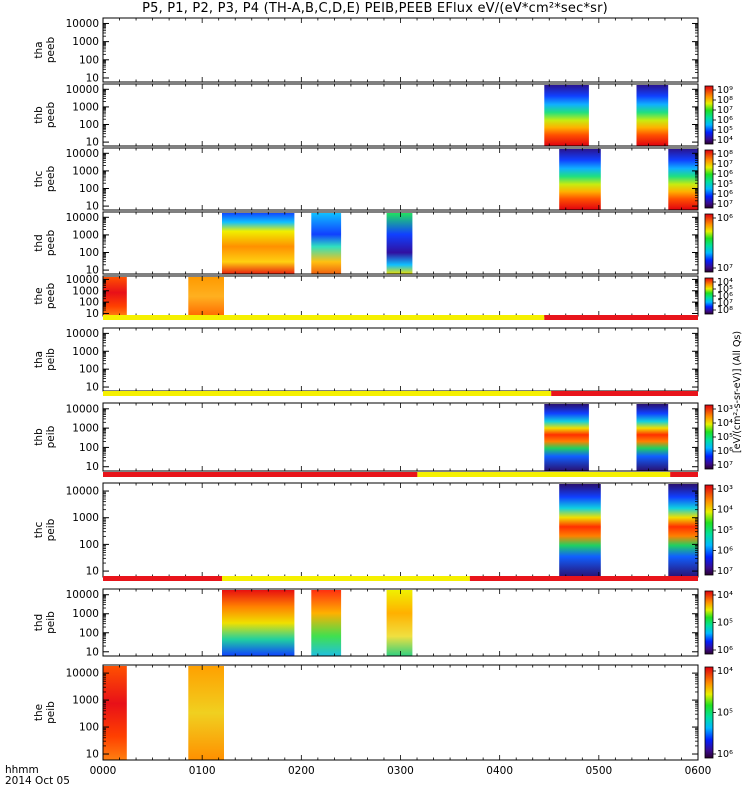  I want to click on panel-label: thcpeeb, so click(45, 179).